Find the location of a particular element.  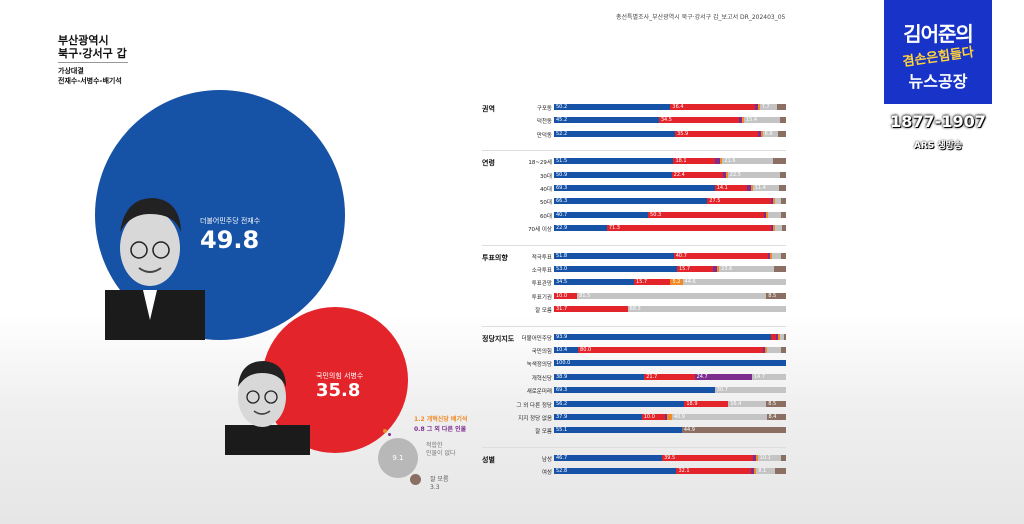

bar-segment: 8.1 is located at coordinates (766, 471).